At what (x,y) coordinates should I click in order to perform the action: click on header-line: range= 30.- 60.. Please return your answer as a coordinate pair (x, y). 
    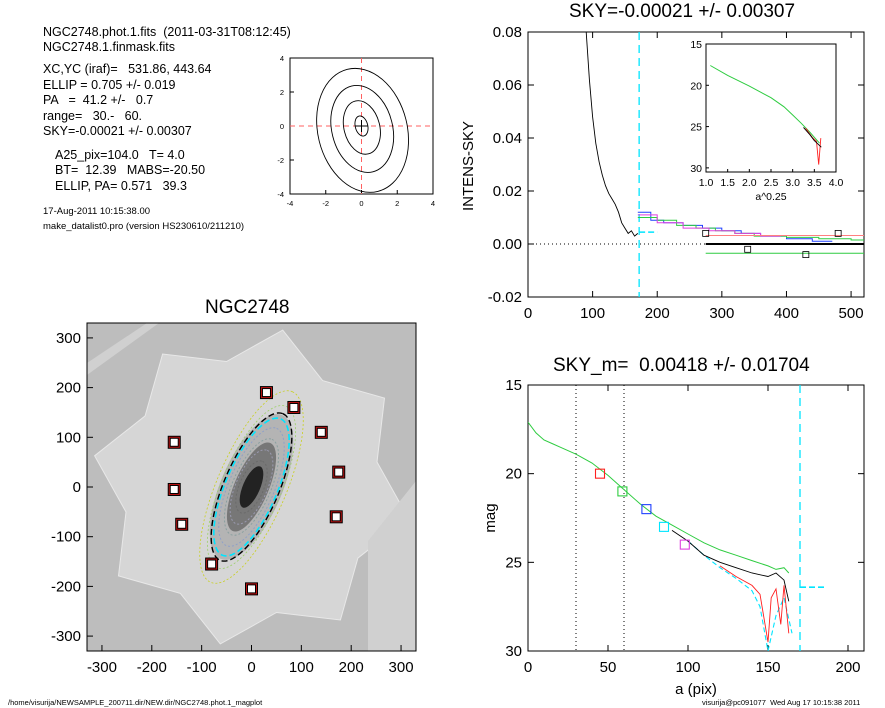
    Looking at the image, I should click on (93, 116).